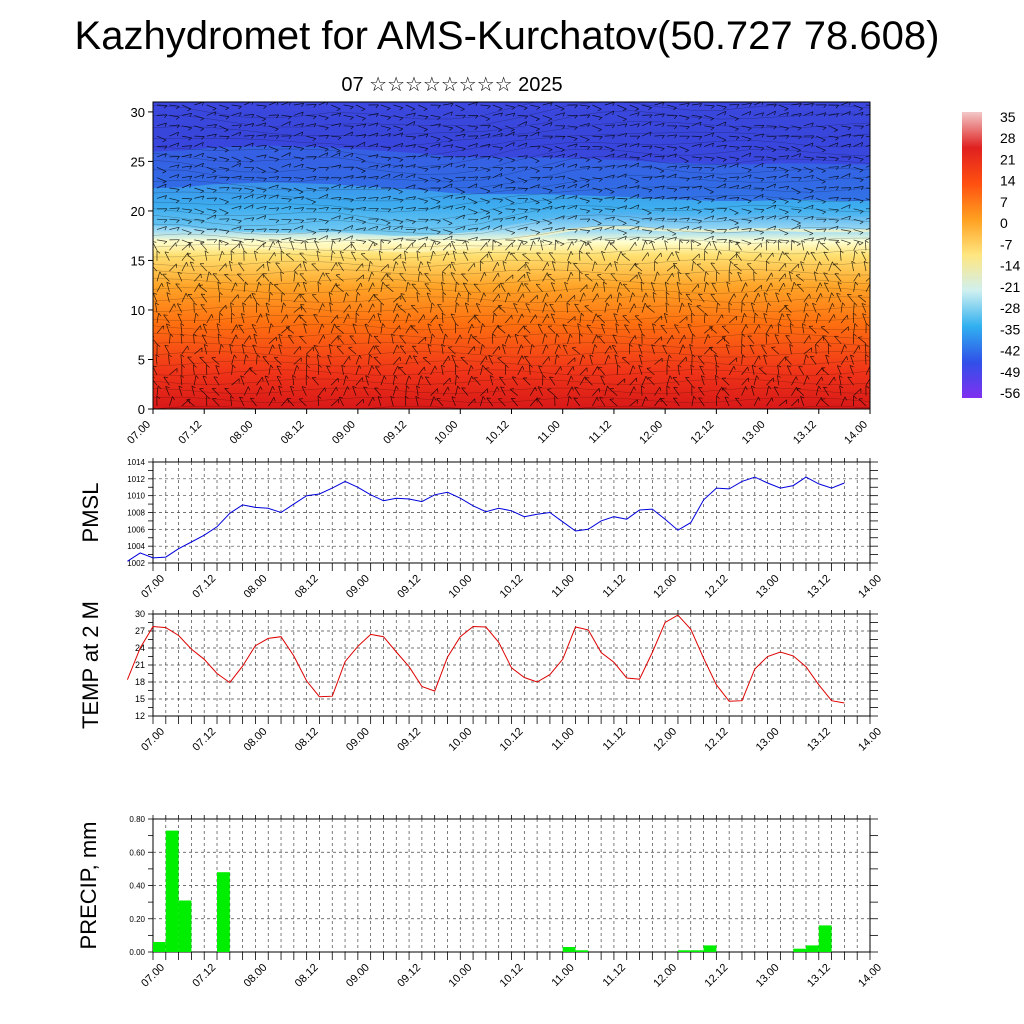 The height and width of the screenshot is (1024, 1024). What do you see at coordinates (140, 716) in the screenshot?
I see `y-tick-label: 12` at bounding box center [140, 716].